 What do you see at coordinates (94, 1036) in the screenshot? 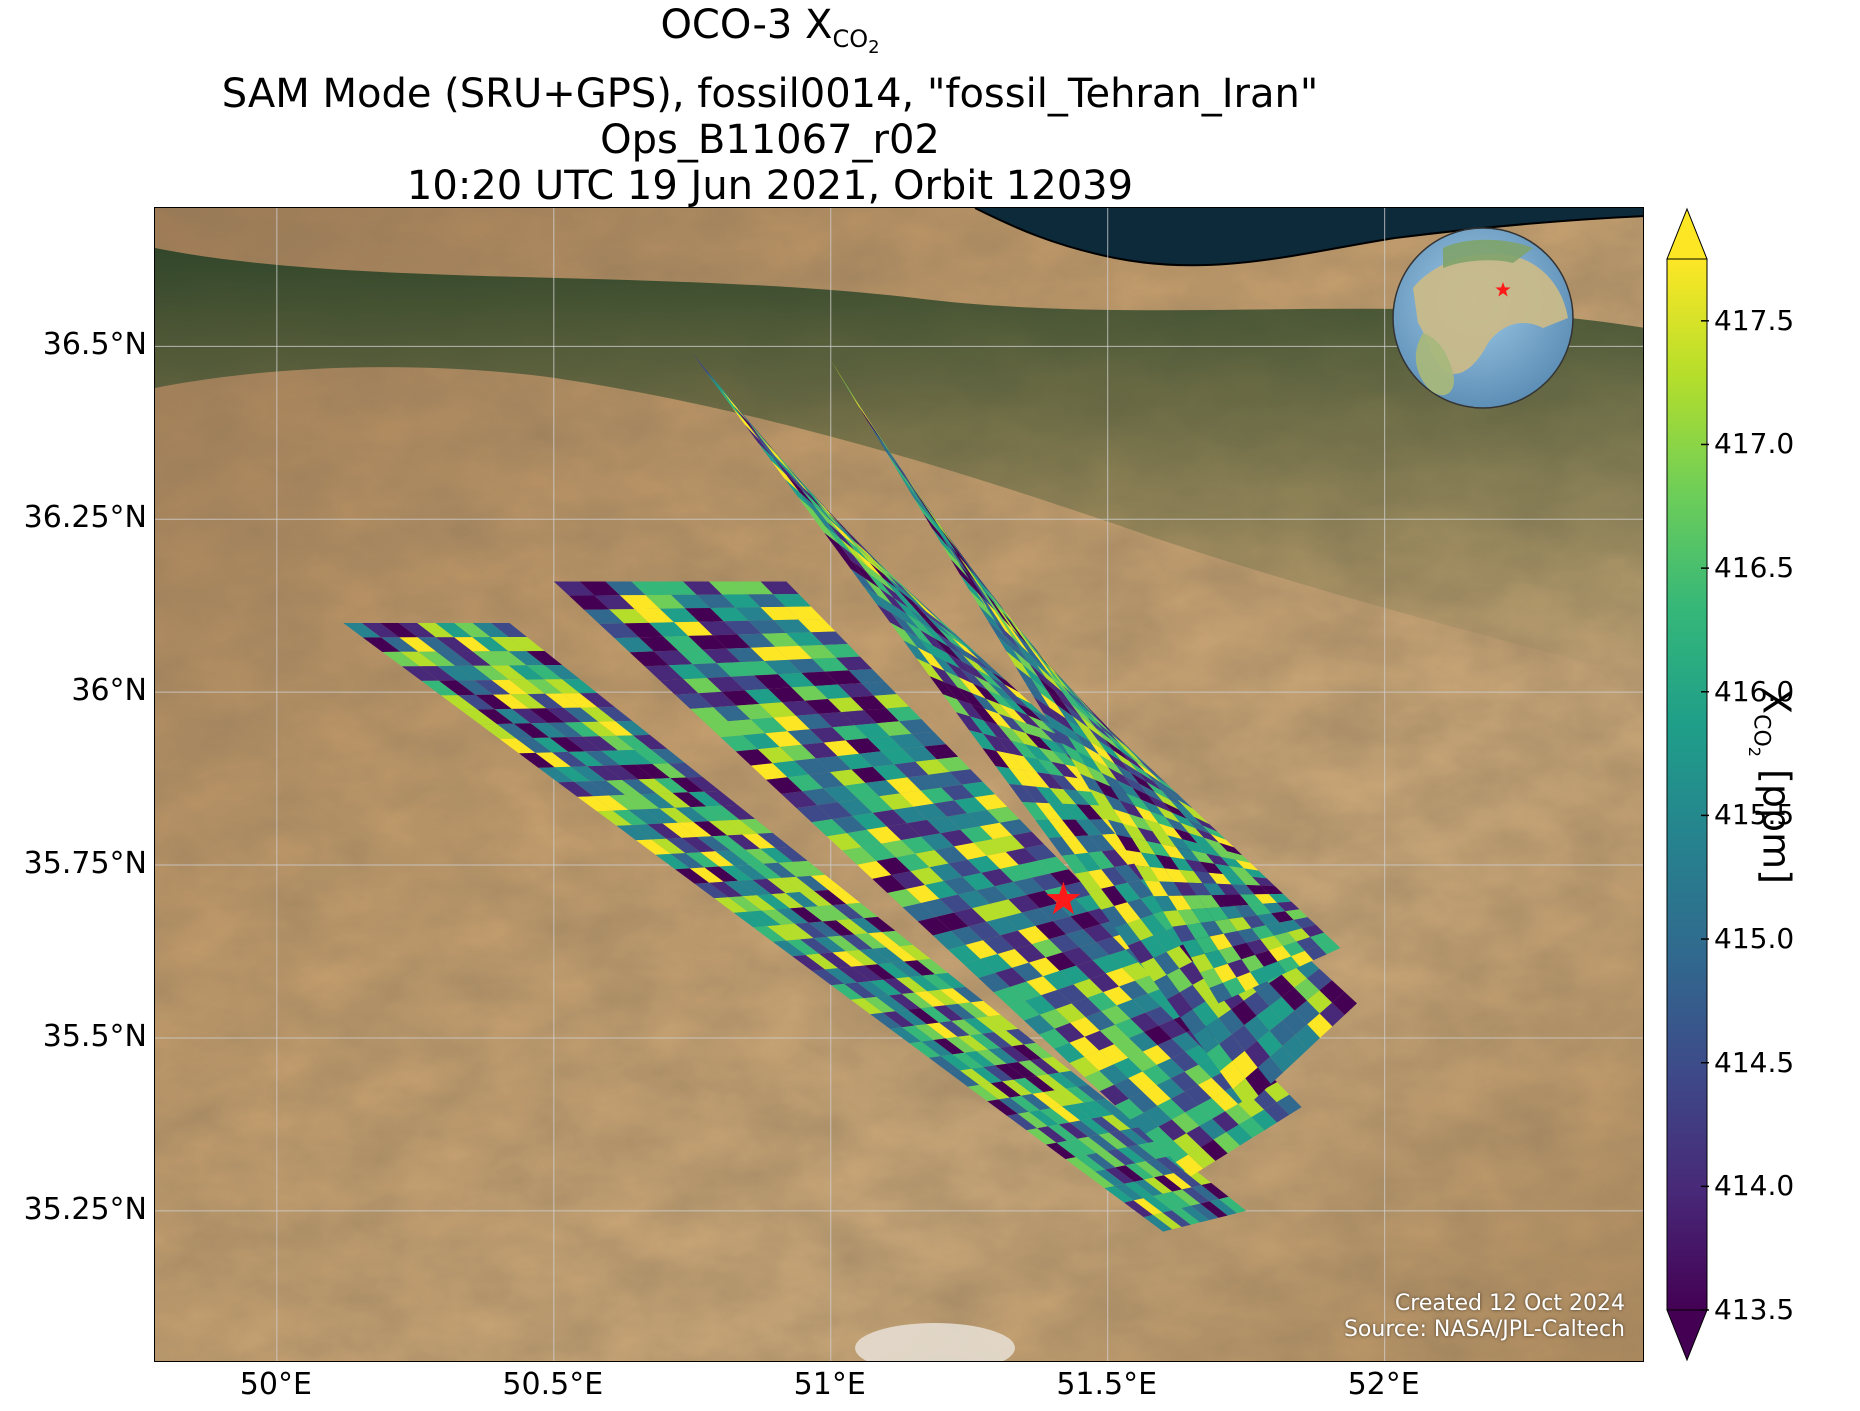
I see `lat-tick-label: 35.5°N` at bounding box center [94, 1036].